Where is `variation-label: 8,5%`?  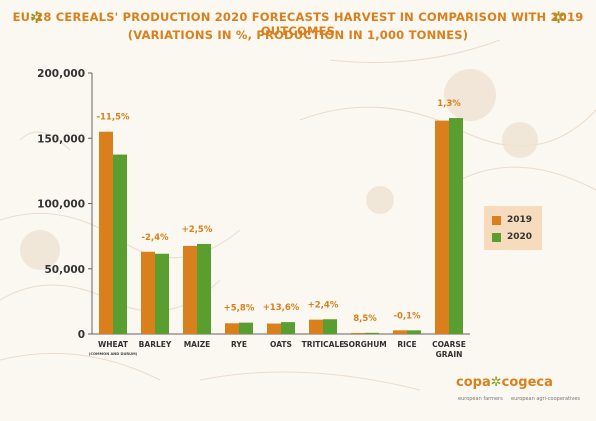 variation-label: 8,5% is located at coordinates (365, 319).